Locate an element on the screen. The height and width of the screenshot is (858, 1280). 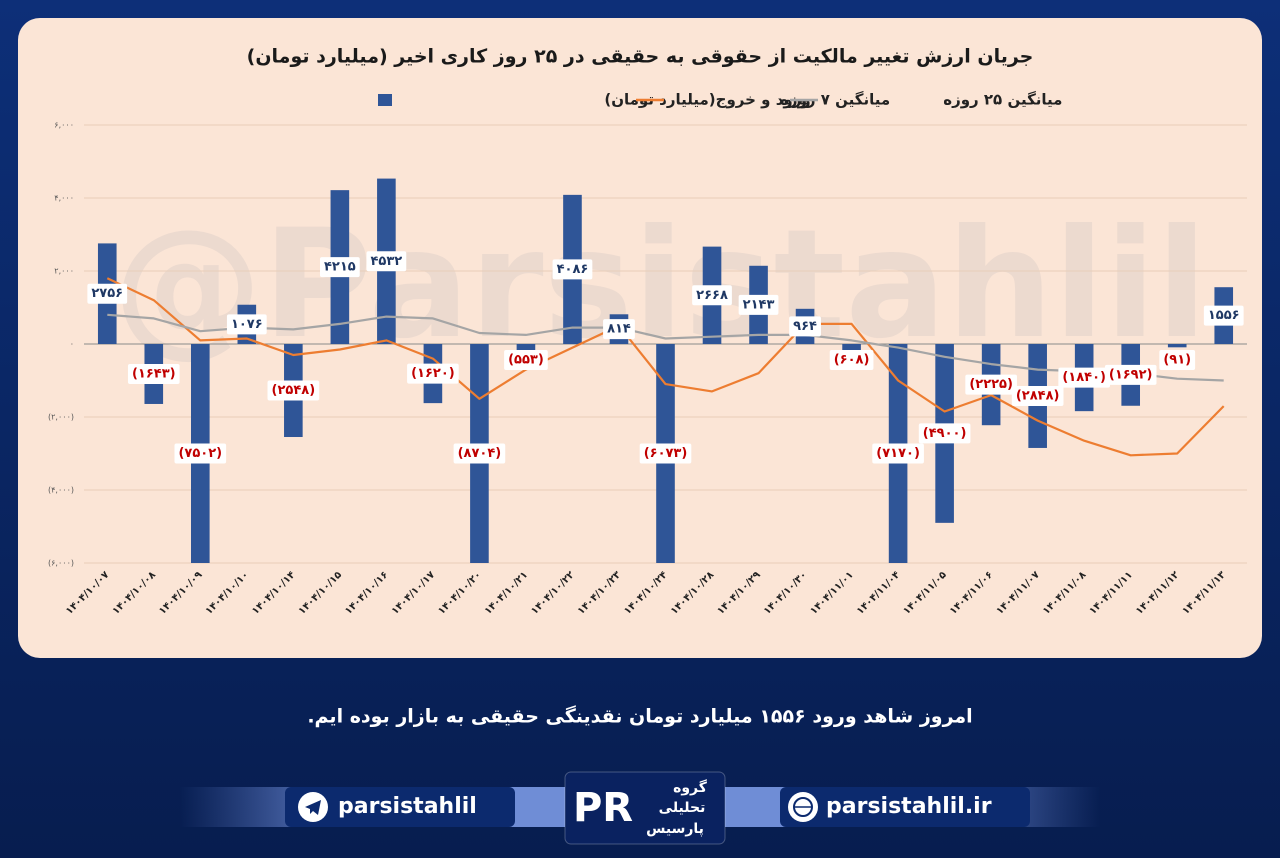
data-label: (۷۱۷۰) is located at coordinates (898, 453).